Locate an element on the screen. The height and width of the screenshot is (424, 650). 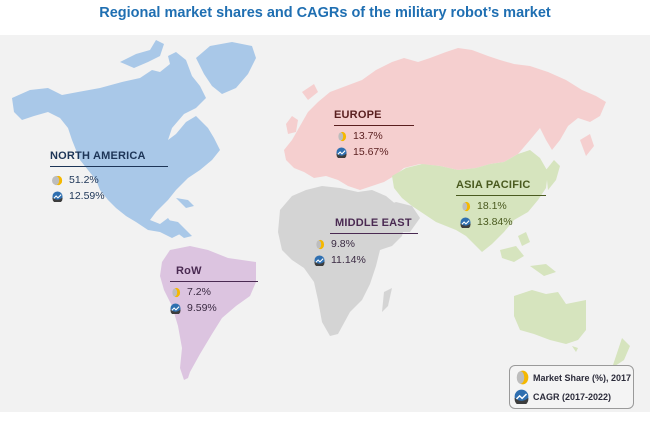
cagr-row: 9.59% is located at coordinates (193, 308).